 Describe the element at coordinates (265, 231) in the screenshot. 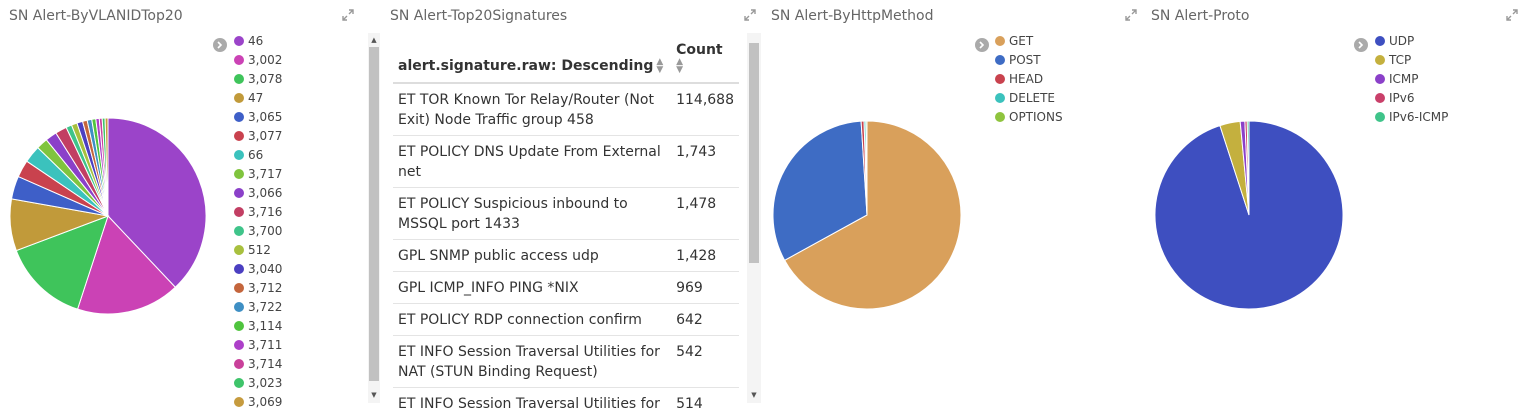

I see `legend-label: 3,700` at that location.